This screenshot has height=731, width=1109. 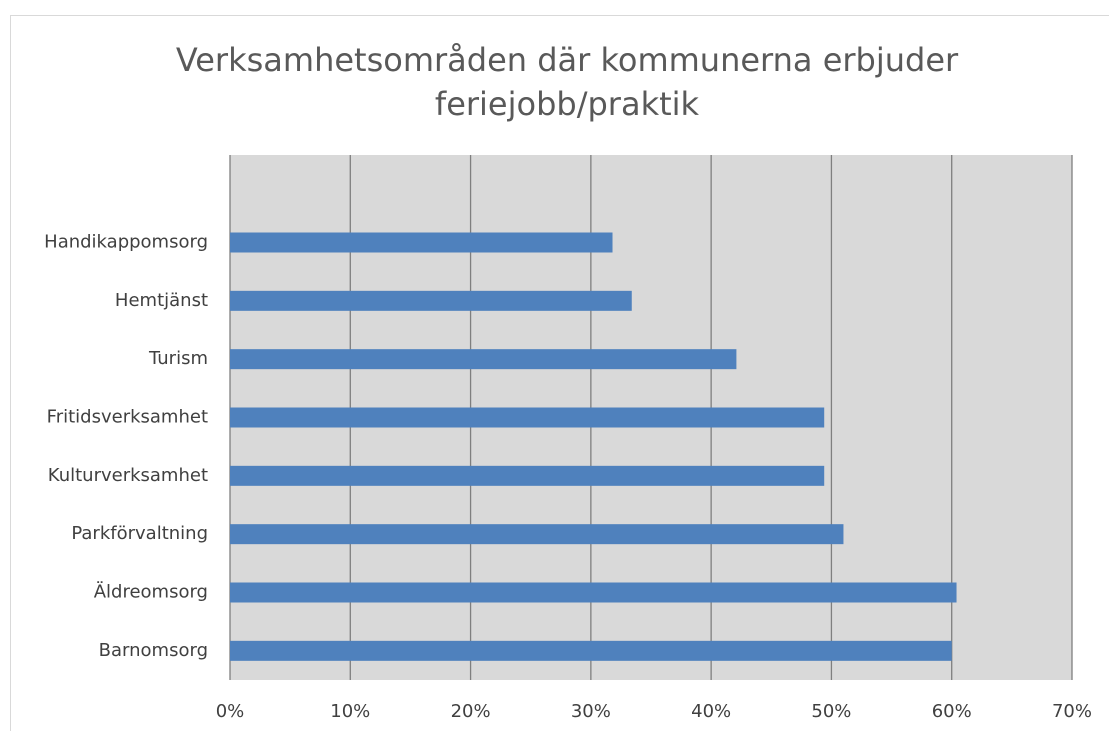 What do you see at coordinates (178, 358) in the screenshot?
I see `y-tick-label: Turism` at bounding box center [178, 358].